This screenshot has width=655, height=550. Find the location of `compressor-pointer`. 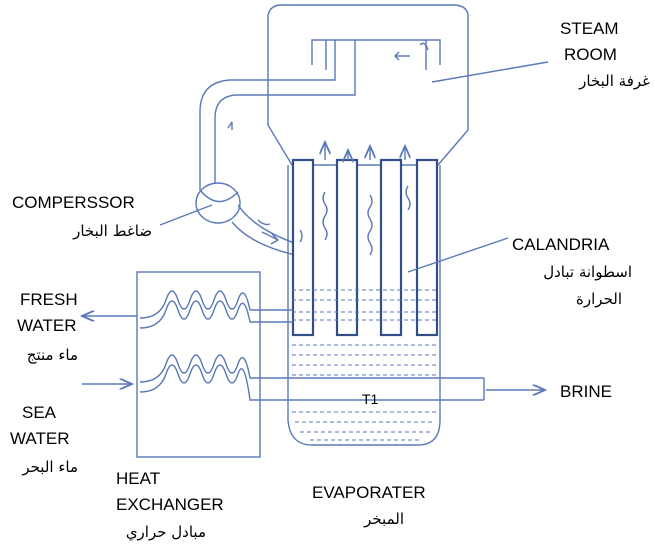

compressor-pointer is located at coordinates (186, 215).